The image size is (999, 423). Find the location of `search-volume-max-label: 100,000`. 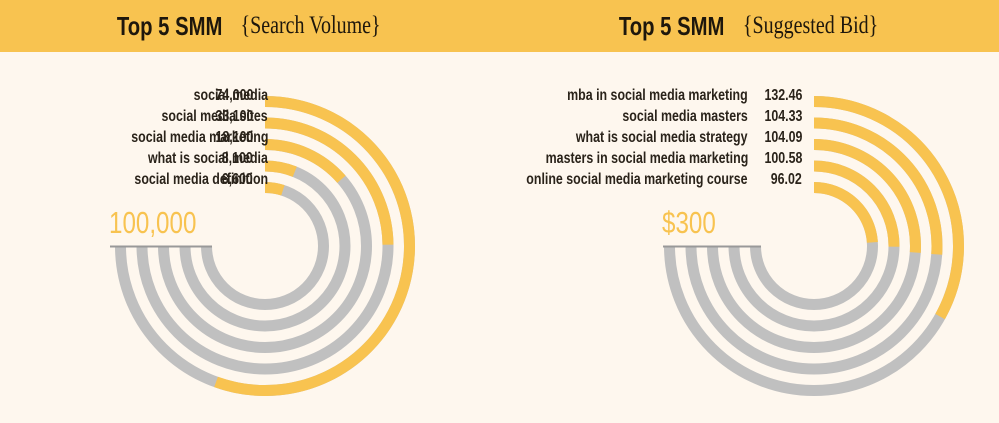

search-volume-max-label: 100,000 is located at coordinates (153, 222).